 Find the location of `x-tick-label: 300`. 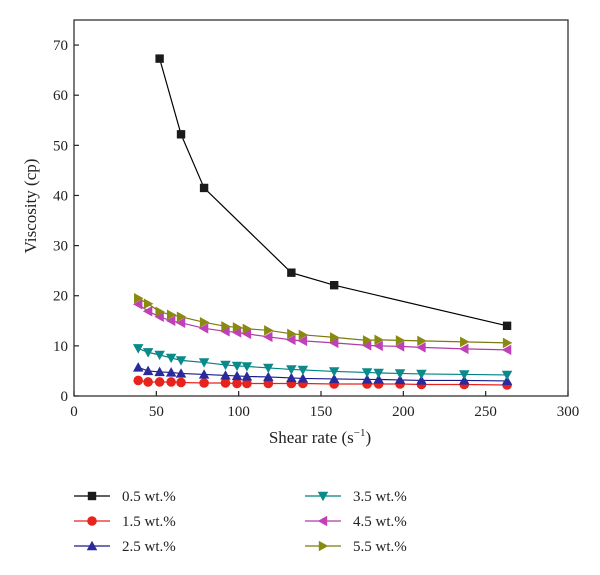

x-tick-label: 300 is located at coordinates (568, 412).